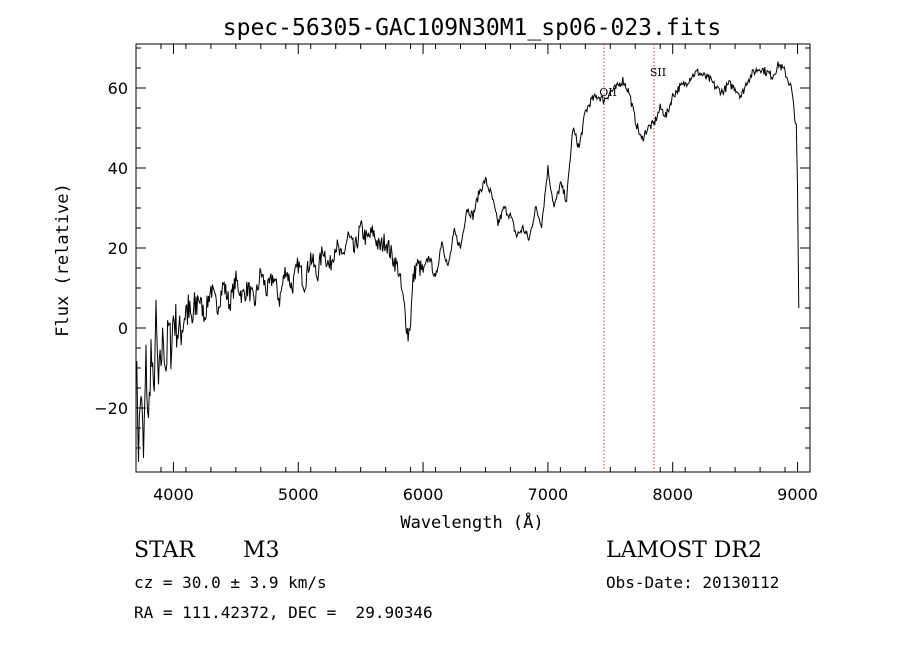 This screenshot has height=649, width=900. Describe the element at coordinates (672, 494) in the screenshot. I see `x-tick-label: 8000` at that location.